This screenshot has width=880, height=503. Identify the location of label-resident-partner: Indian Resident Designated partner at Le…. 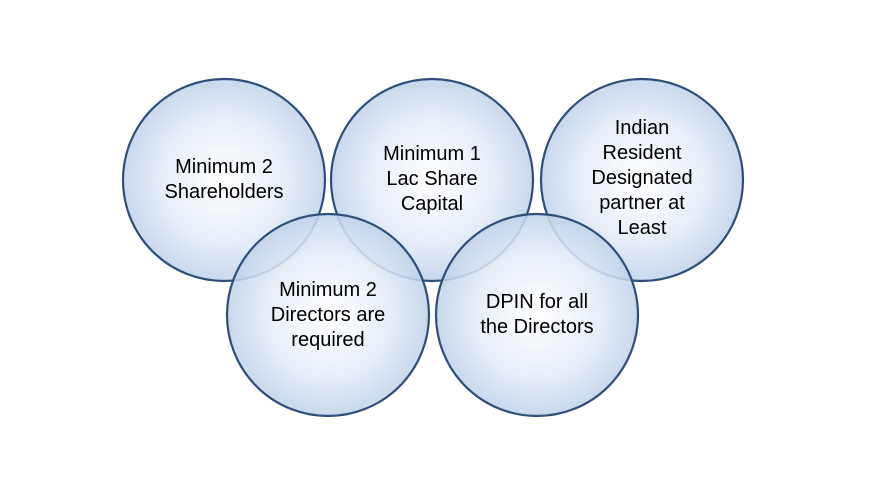
(642, 177).